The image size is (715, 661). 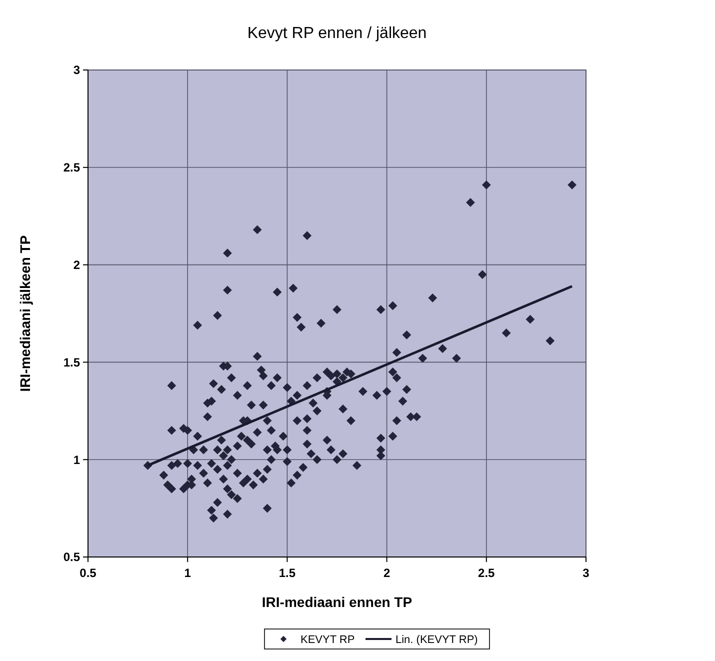 I want to click on x-tick-label: 2, so click(x=386, y=573).